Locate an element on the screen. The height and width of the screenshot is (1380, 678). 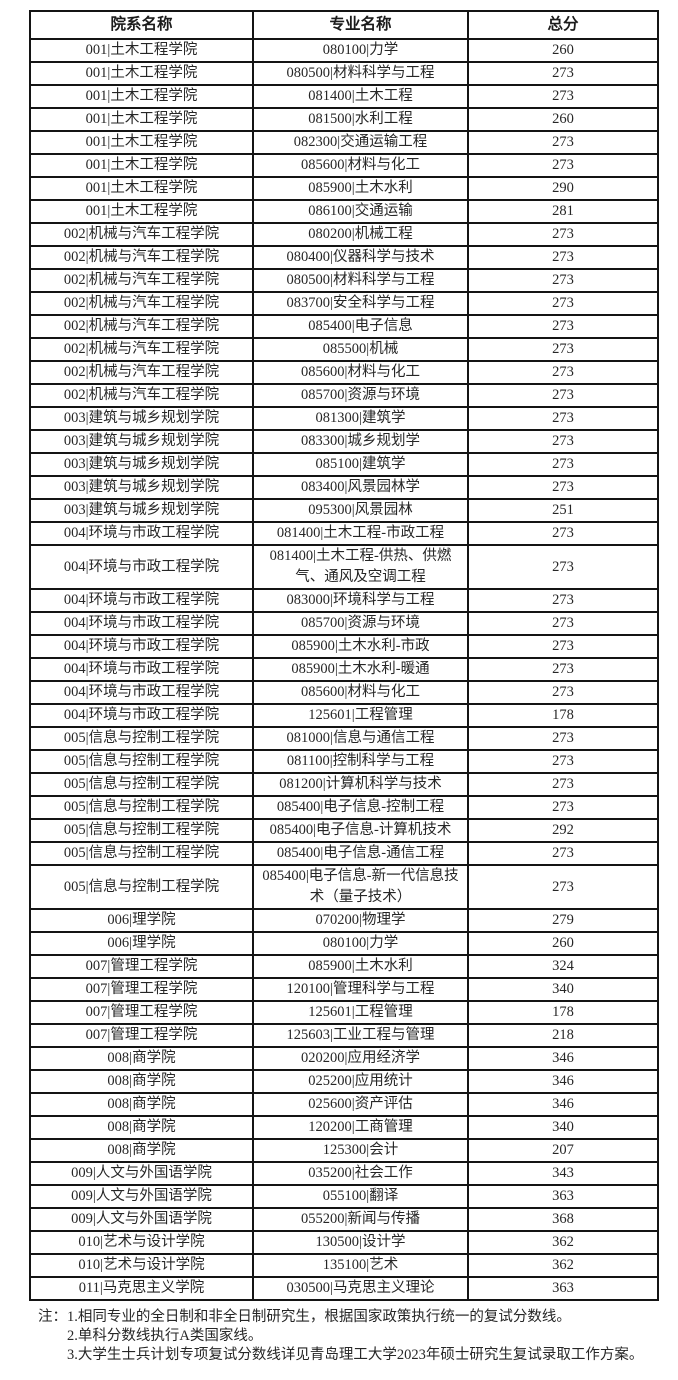
table-row: 004|环境与市政工程学院 085600|材料与化工 273 is located at coordinates (344, 692).